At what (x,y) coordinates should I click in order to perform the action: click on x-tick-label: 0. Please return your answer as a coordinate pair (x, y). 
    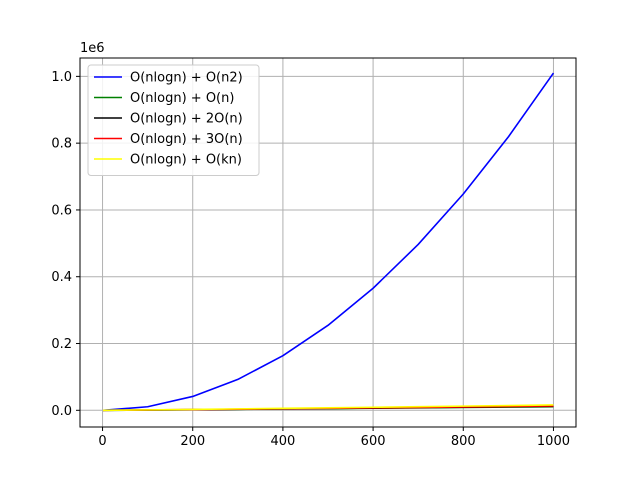
    Looking at the image, I should click on (102, 441).